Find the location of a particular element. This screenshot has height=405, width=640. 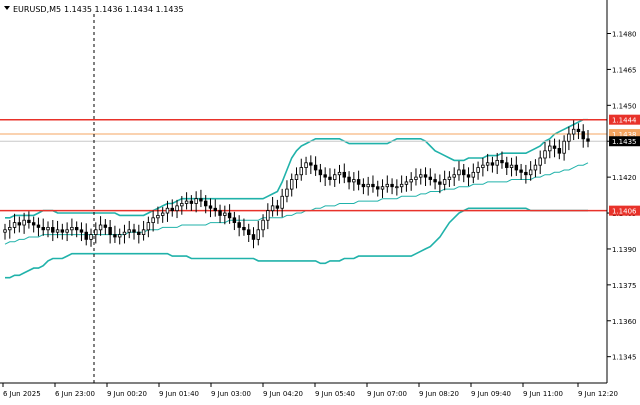

chart-header: EURUSD,M5 1.1435 1.1436 1.1434 1.1435 is located at coordinates (94, 9).